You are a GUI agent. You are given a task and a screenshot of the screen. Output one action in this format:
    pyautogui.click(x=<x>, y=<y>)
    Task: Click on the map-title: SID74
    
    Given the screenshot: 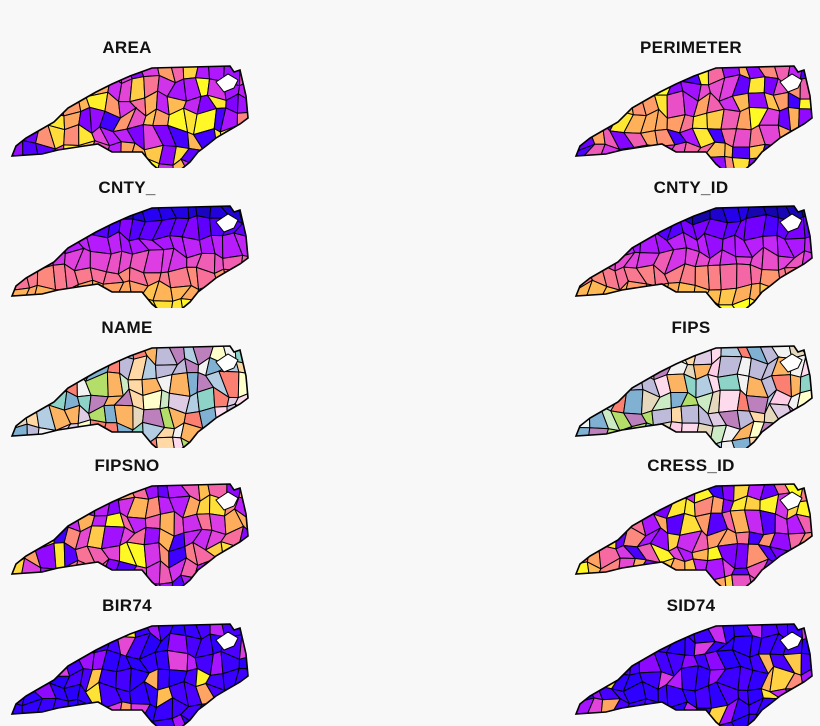 What is the action you would take?
    pyautogui.click(x=691, y=605)
    